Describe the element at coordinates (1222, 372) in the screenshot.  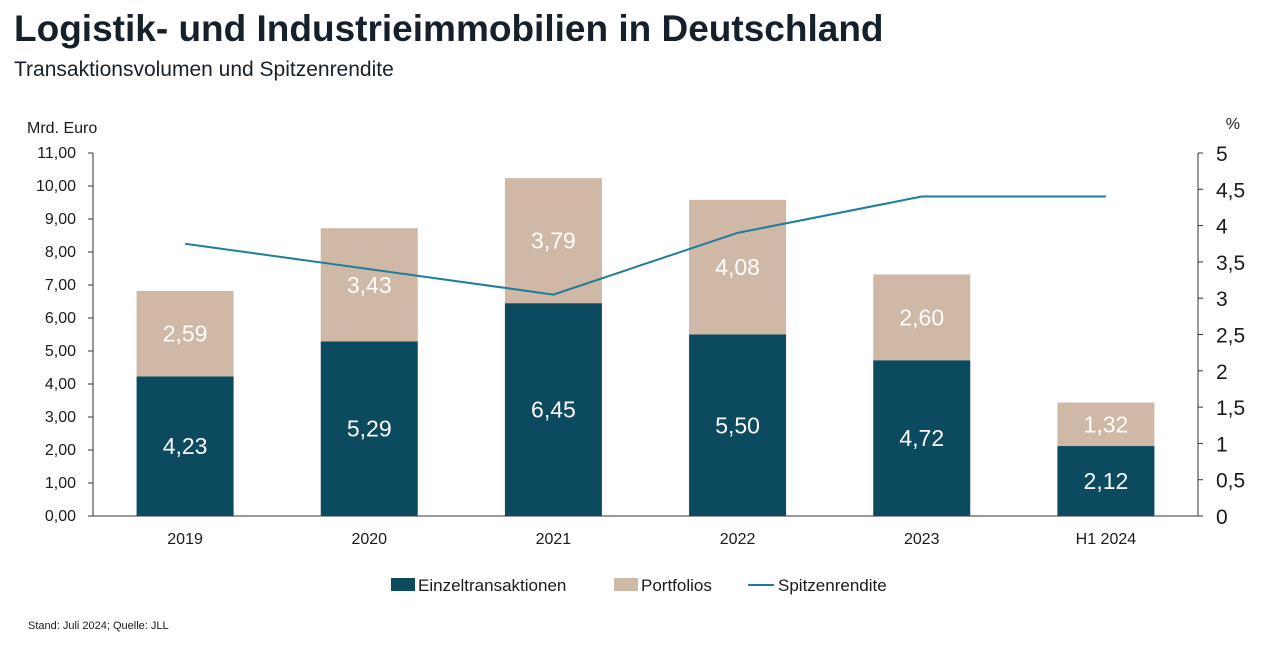
I see `y-right-tick-label: 2` at that location.